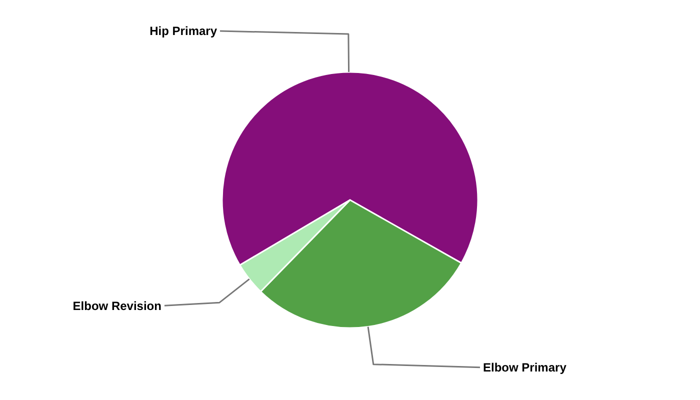 This screenshot has height=400, width=700. What do you see at coordinates (117, 305) in the screenshot?
I see `slice-label: Elbow Revision` at bounding box center [117, 305].